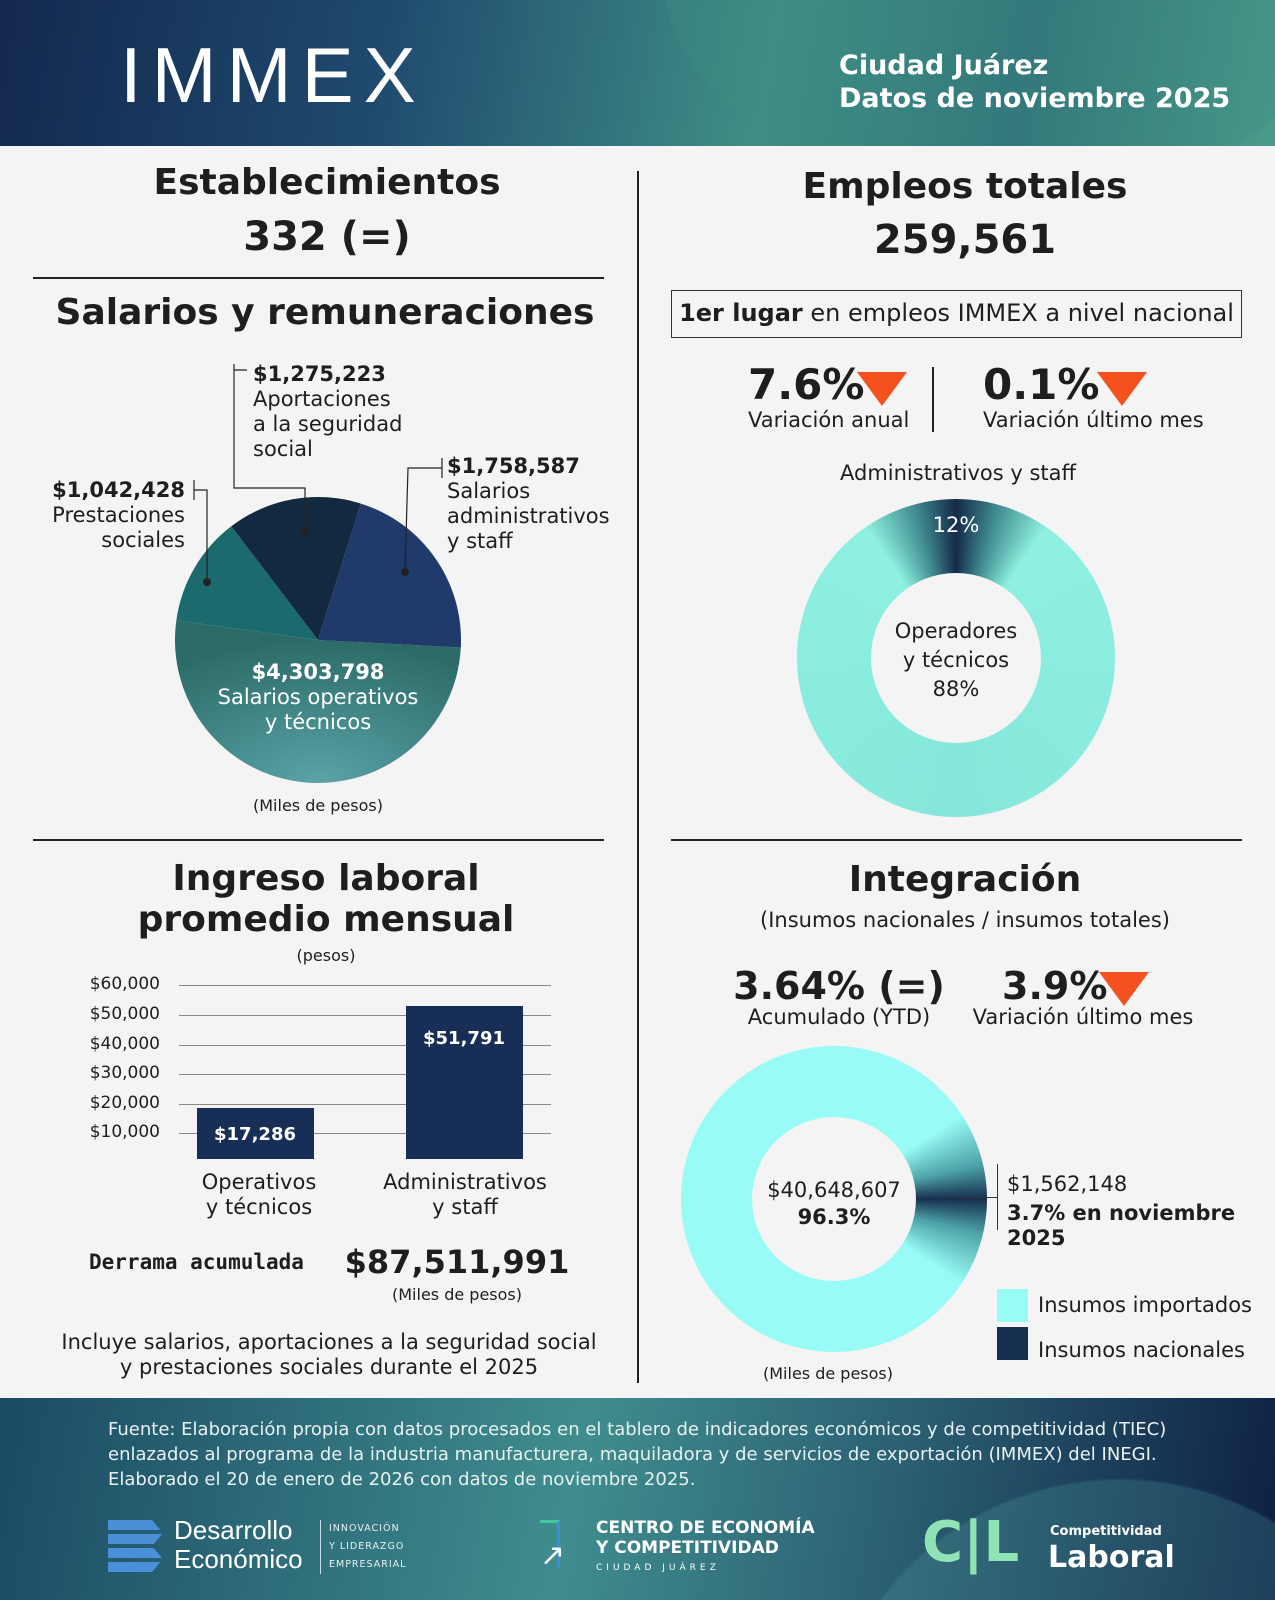 The width and height of the screenshot is (1275, 1600). I want to click on logo-line: Y COMPETITIVIDAD, so click(687, 1548).